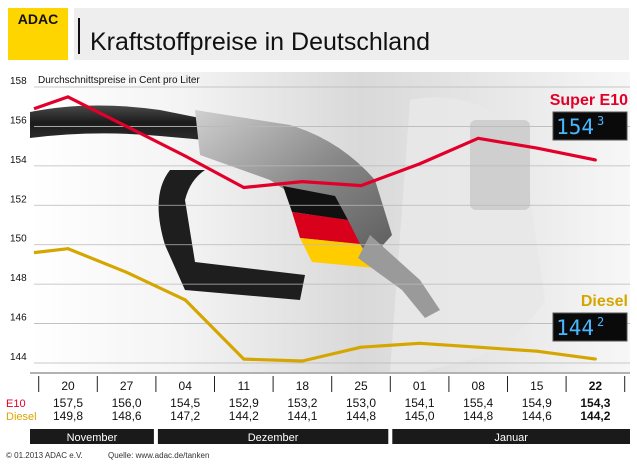 Image resolution: width=637 pixels, height=469 pixels. Describe the element at coordinates (16, 404) in the screenshot. I see `row-label-e10: E10` at that location.